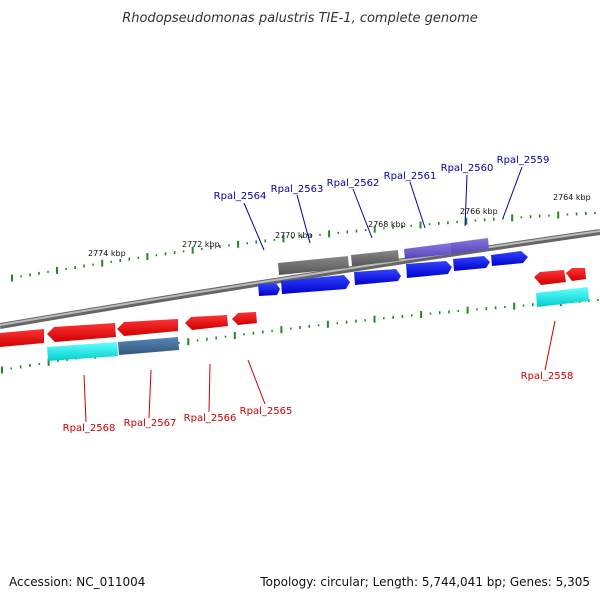  I want to click on scale-label: 2766 kbp, so click(479, 211).